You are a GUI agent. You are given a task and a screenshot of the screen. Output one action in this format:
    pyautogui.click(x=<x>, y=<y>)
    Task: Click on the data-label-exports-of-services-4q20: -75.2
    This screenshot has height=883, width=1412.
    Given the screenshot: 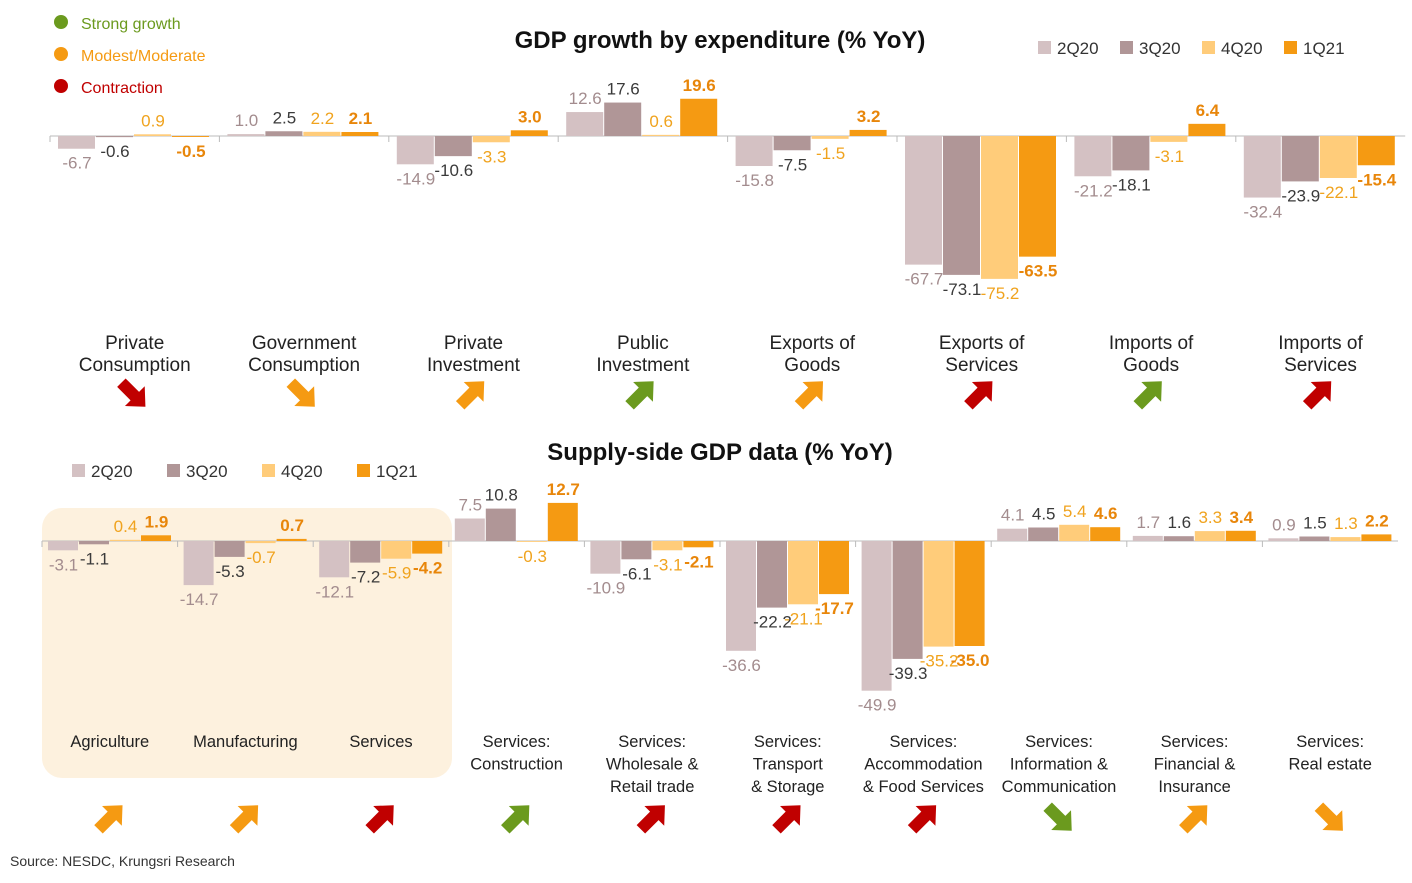 What is the action you would take?
    pyautogui.click(x=1000, y=293)
    